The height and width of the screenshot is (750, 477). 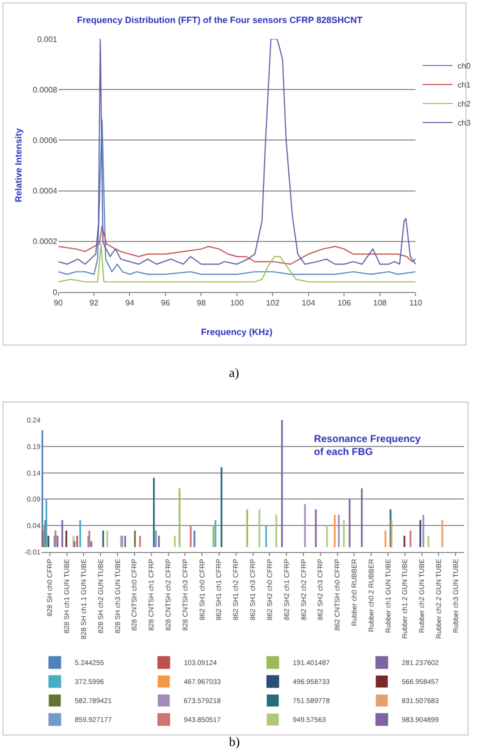 I want to click on y-tick-label: 0.0006, so click(x=45, y=140).